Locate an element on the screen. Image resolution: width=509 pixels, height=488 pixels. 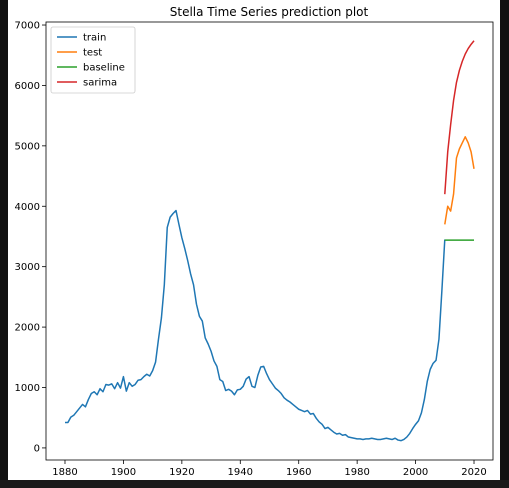
legend-label-sarima: sarima is located at coordinates (100, 83).